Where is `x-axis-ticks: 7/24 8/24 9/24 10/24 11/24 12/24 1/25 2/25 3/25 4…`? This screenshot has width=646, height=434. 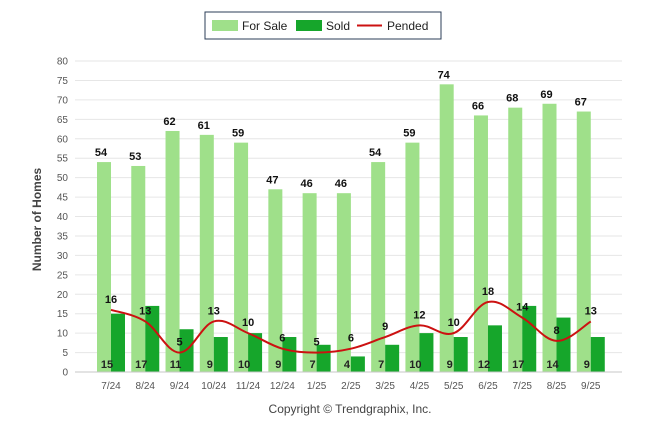
x-axis-ticks: 7/24 8/24 9/24 10/24 11/24 12/24 1/25 2/25 3/25 4… is located at coordinates (351, 386).